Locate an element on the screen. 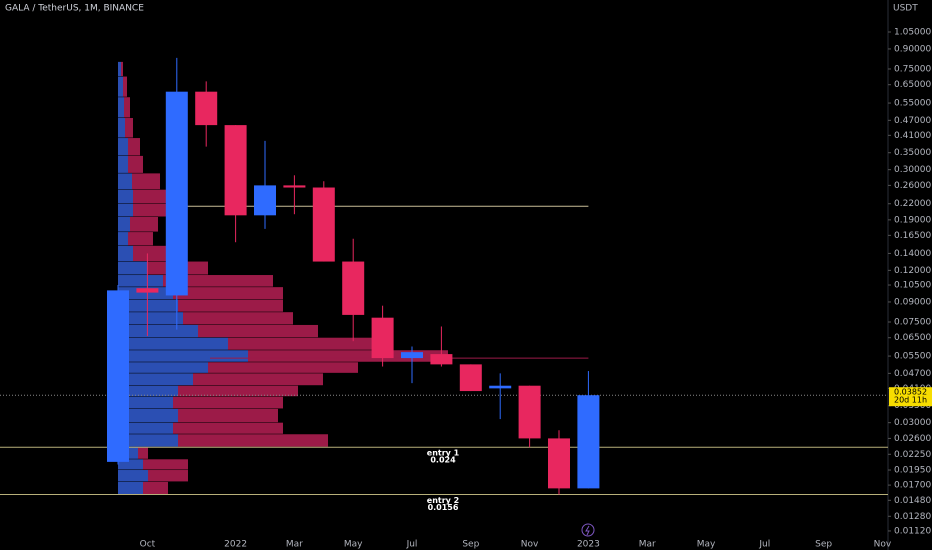 The image size is (932, 550). y-tick-label: 0.01700 is located at coordinates (912, 486).